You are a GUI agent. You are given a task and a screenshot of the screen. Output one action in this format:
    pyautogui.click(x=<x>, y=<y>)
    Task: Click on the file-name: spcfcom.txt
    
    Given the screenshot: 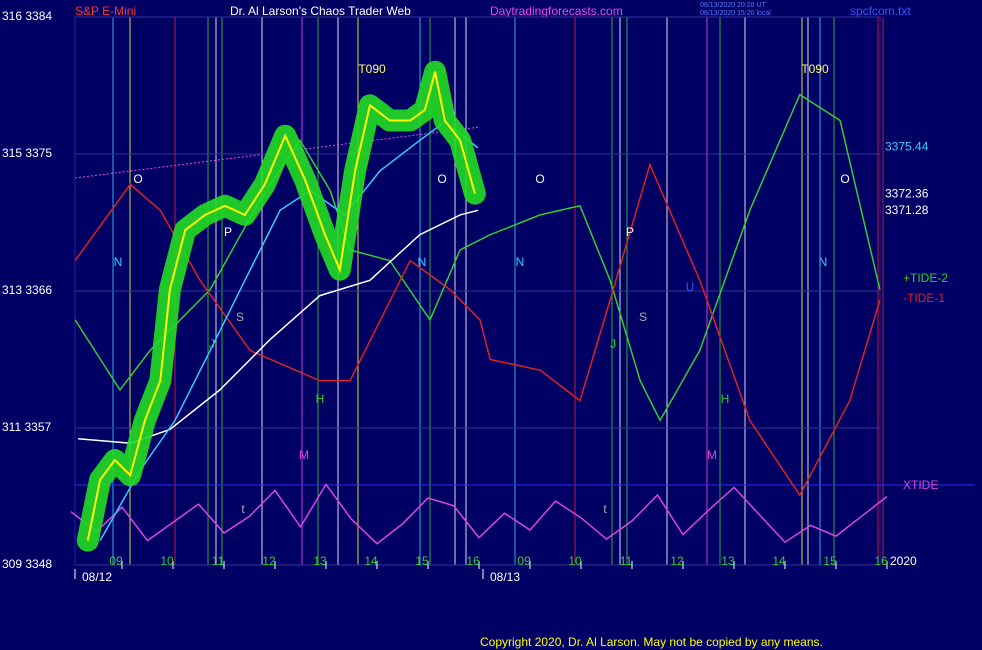 What is the action you would take?
    pyautogui.click(x=880, y=11)
    